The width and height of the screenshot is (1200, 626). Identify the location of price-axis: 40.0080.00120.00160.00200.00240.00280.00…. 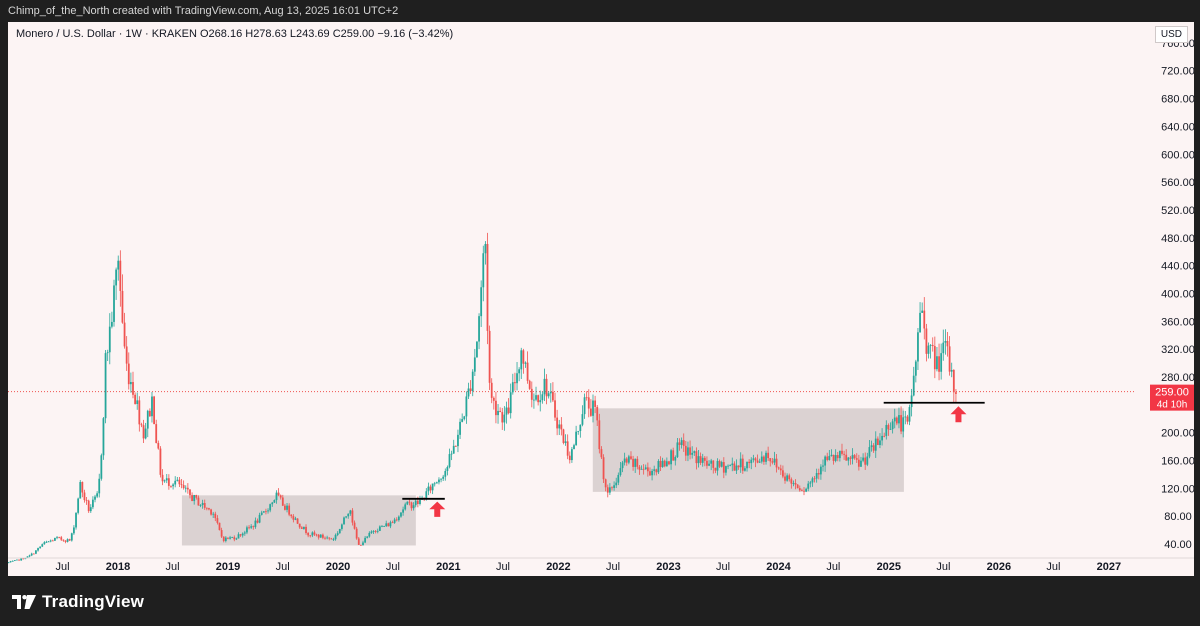
(1172, 294).